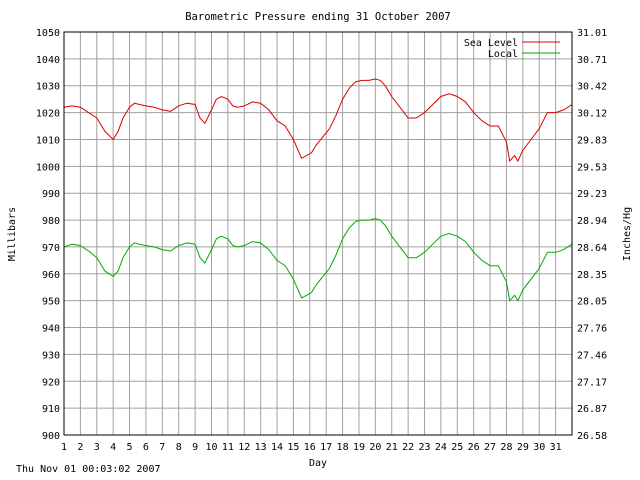 The height and width of the screenshot is (480, 640). I want to click on x-tick-label: 10, so click(211, 447).